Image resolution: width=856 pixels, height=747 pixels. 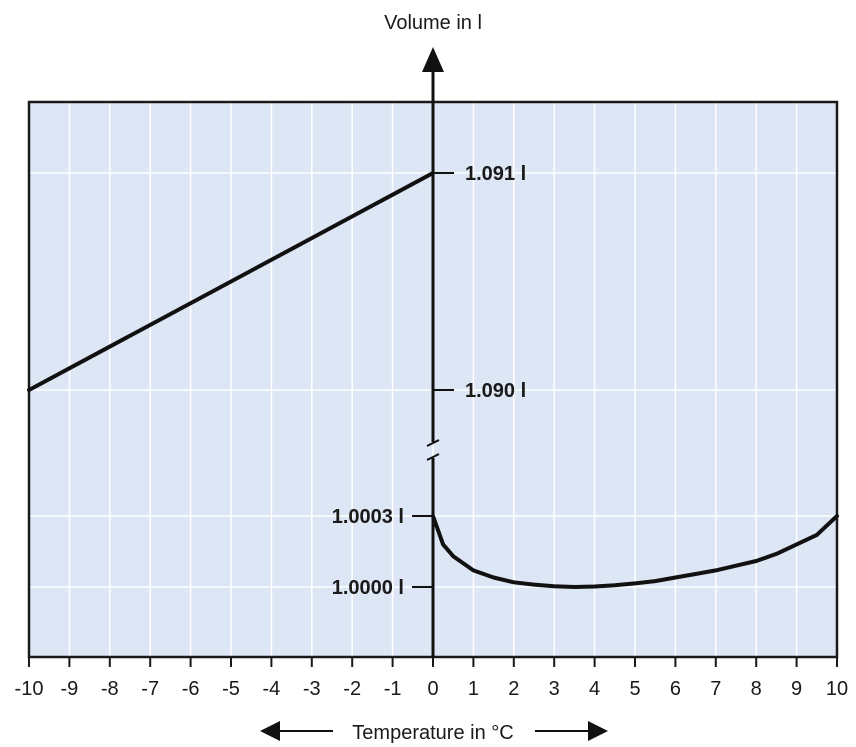 What do you see at coordinates (29, 689) in the screenshot?
I see `x-tick-label: -10` at bounding box center [29, 689].